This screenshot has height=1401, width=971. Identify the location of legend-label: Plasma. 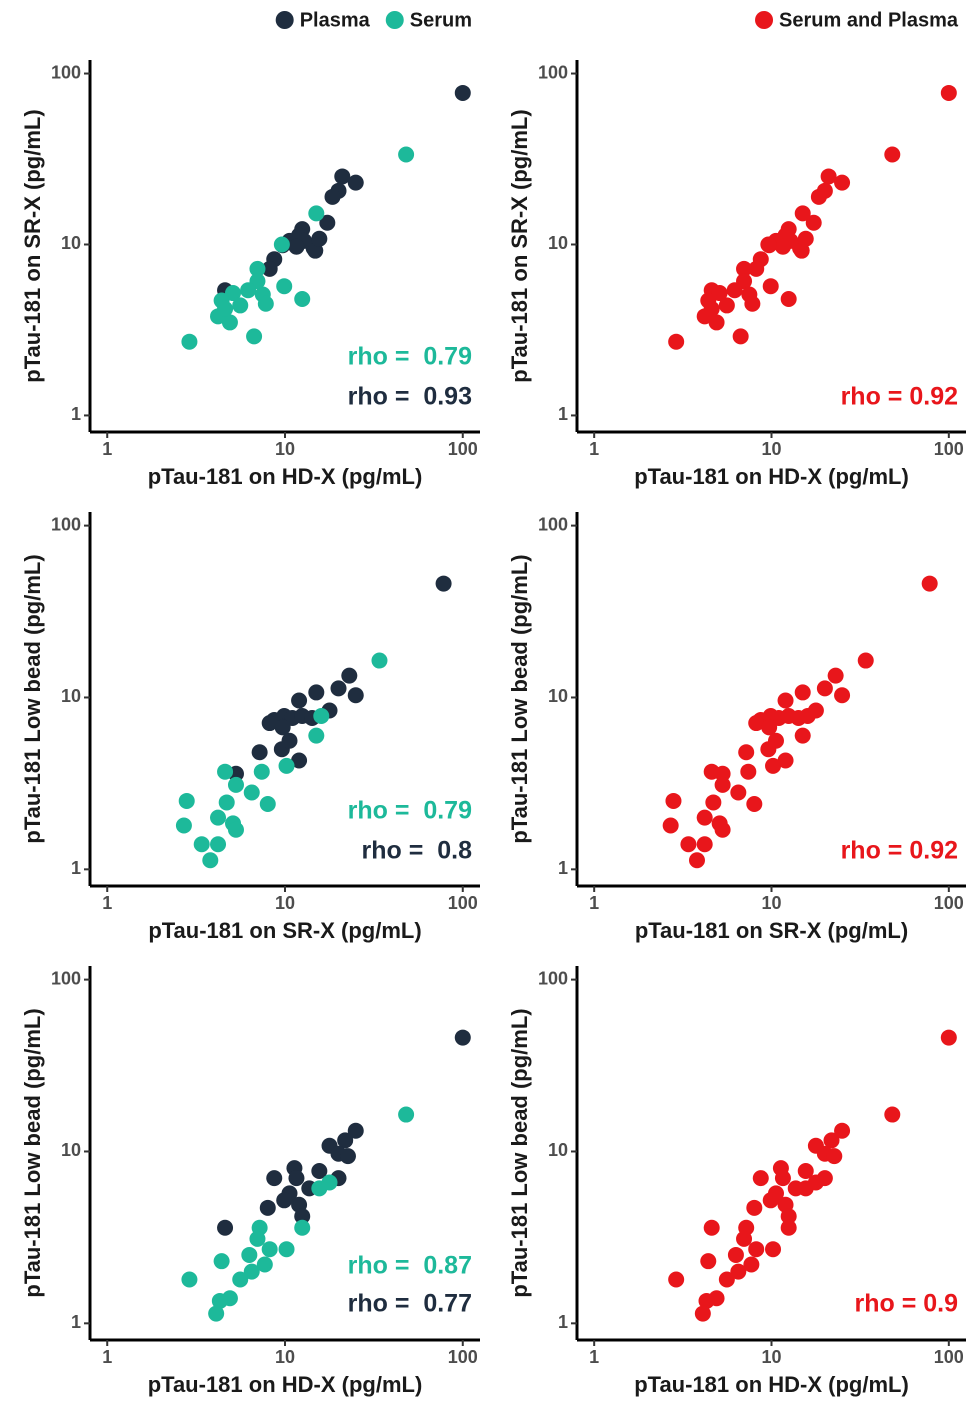
(335, 20).